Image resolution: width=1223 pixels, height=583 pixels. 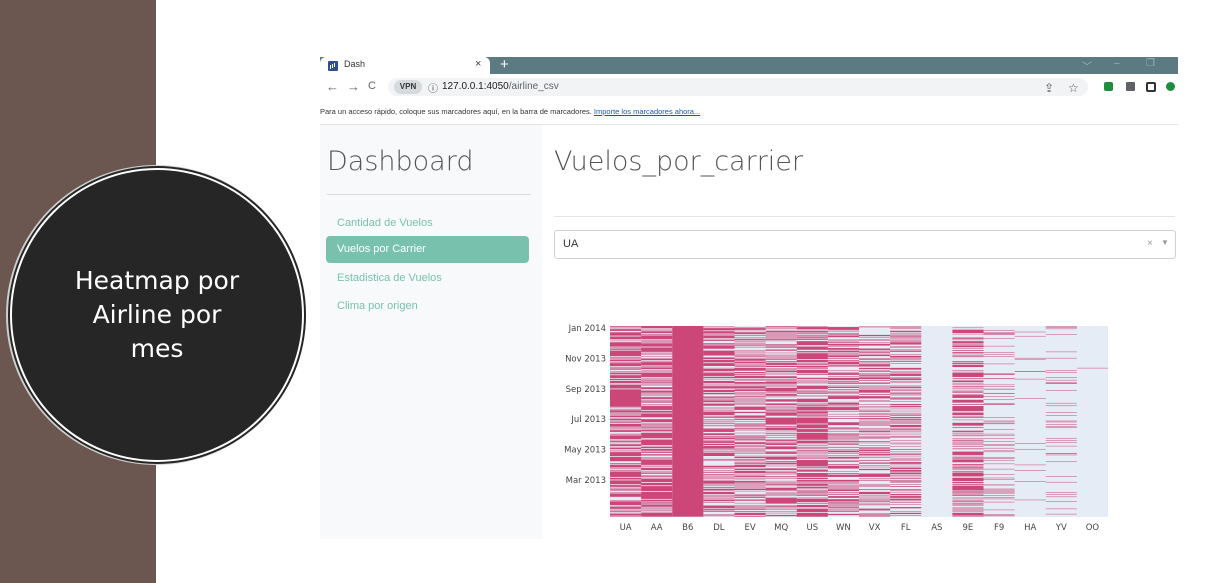 What do you see at coordinates (405, 65) in the screenshot?
I see `browser-tab: Dash ×` at bounding box center [405, 65].